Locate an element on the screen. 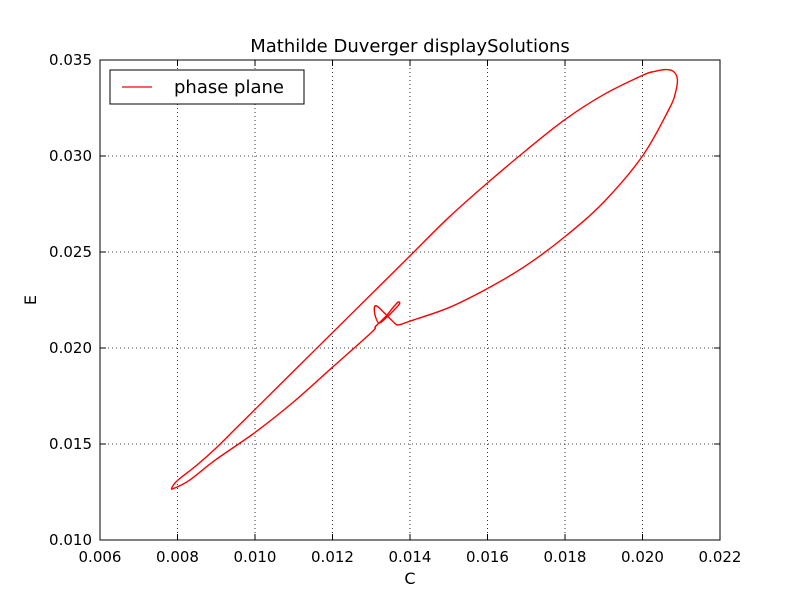 The image size is (800, 600). x-tick-label: 0.018 is located at coordinates (565, 557).